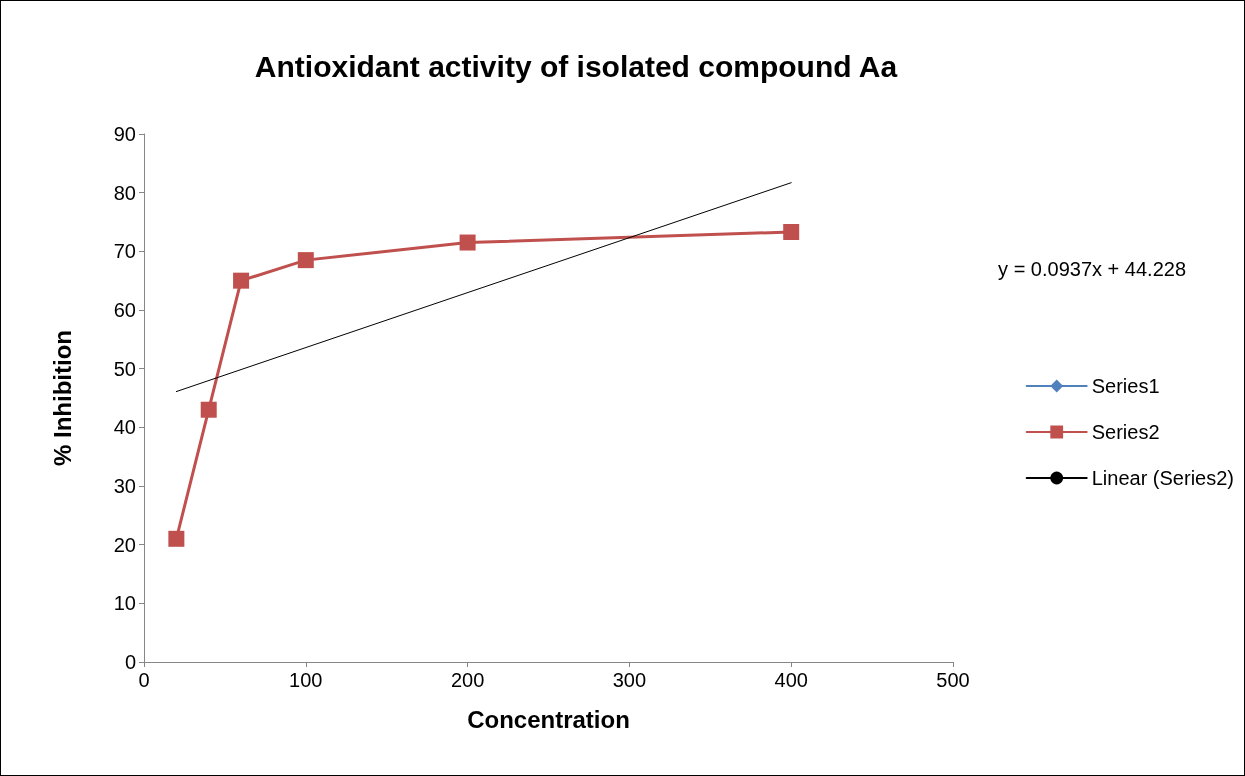 This screenshot has height=776, width=1245. What do you see at coordinates (306, 680) in the screenshot?
I see `x-tick-label: 100` at bounding box center [306, 680].